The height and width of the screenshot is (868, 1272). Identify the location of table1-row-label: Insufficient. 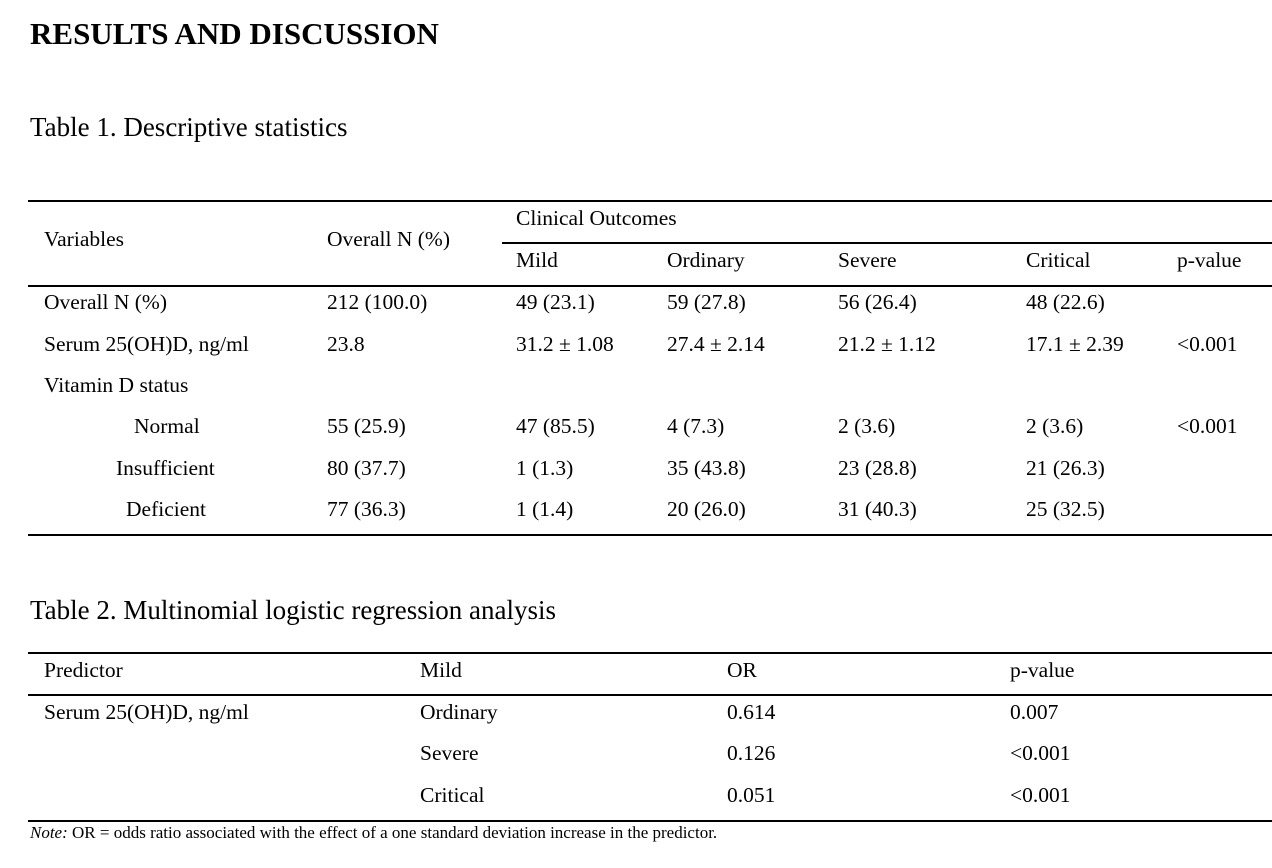
(165, 468).